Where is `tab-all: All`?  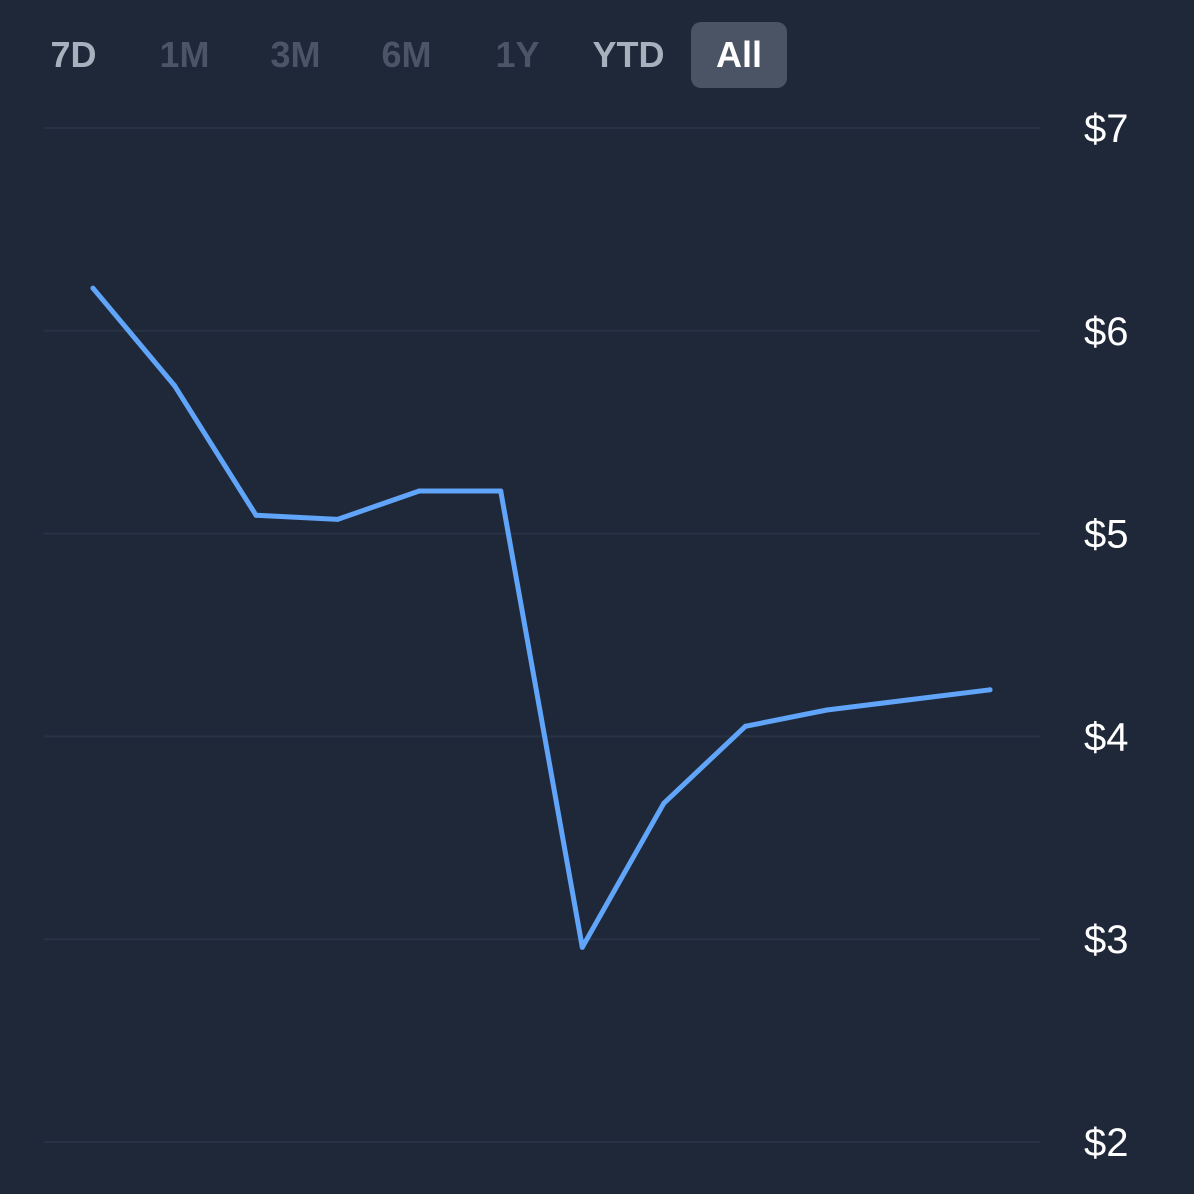
tab-all: All is located at coordinates (739, 55).